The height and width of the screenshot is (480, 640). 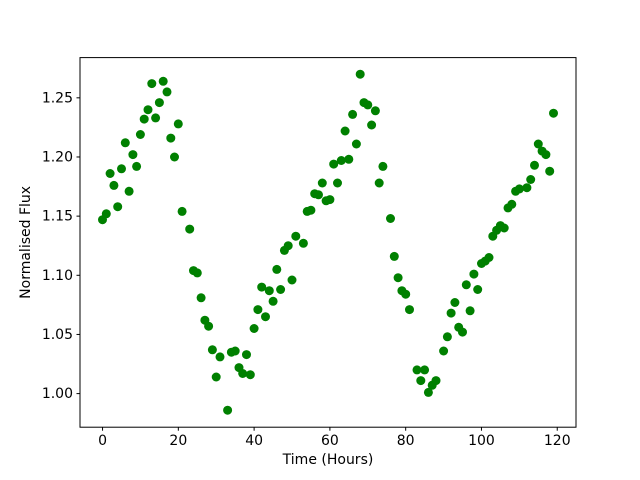 What do you see at coordinates (328, 460) in the screenshot?
I see `x-axis-label: Time (Hours)` at bounding box center [328, 460].